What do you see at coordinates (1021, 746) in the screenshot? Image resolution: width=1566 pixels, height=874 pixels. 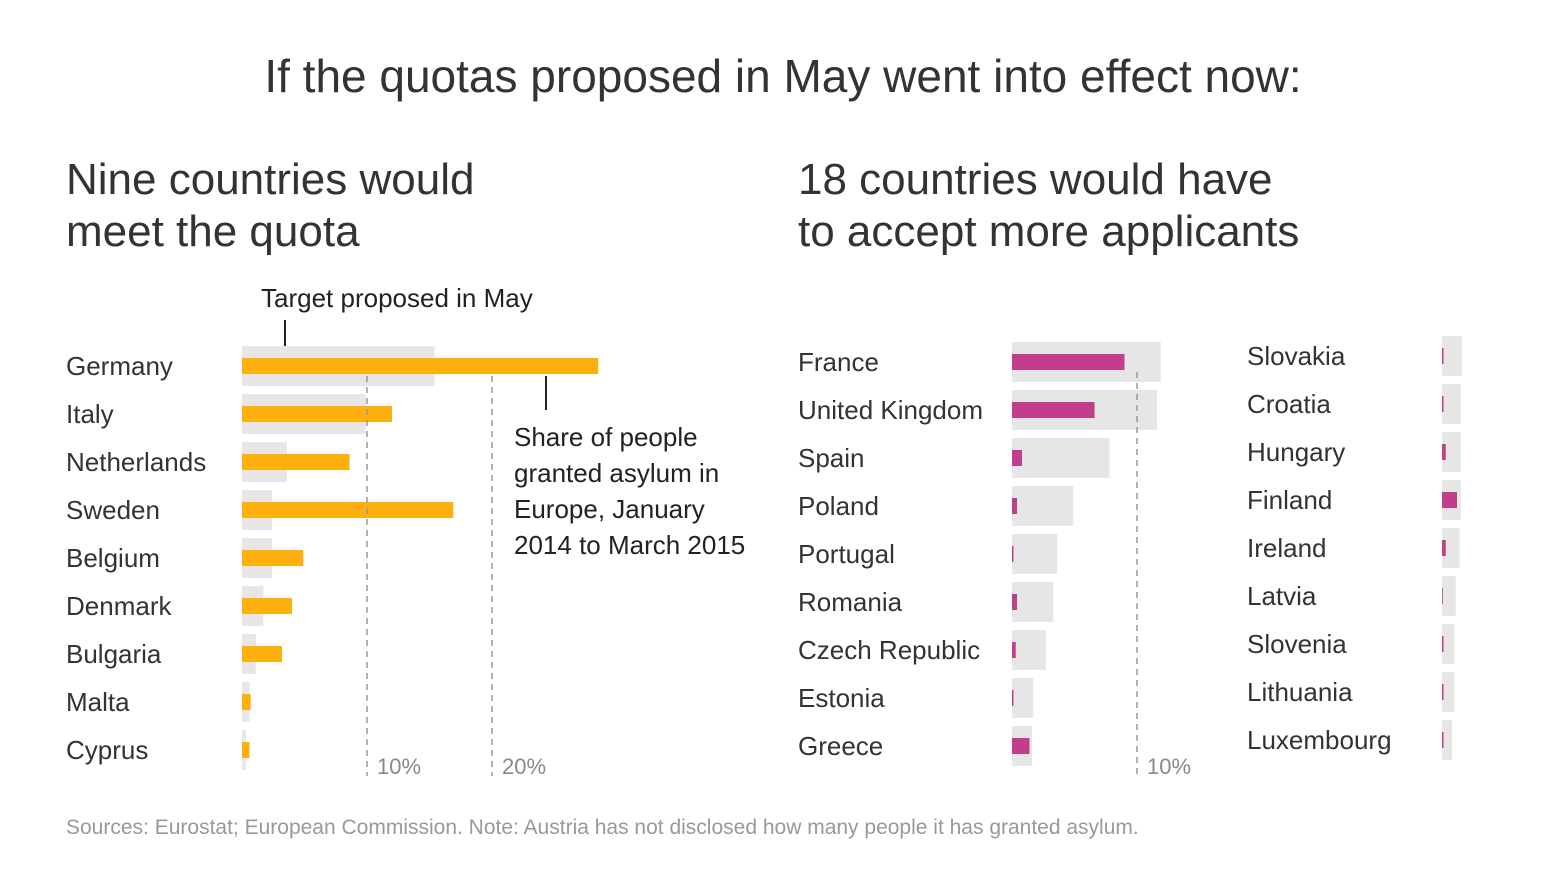 I see `share-bar-greece` at bounding box center [1021, 746].